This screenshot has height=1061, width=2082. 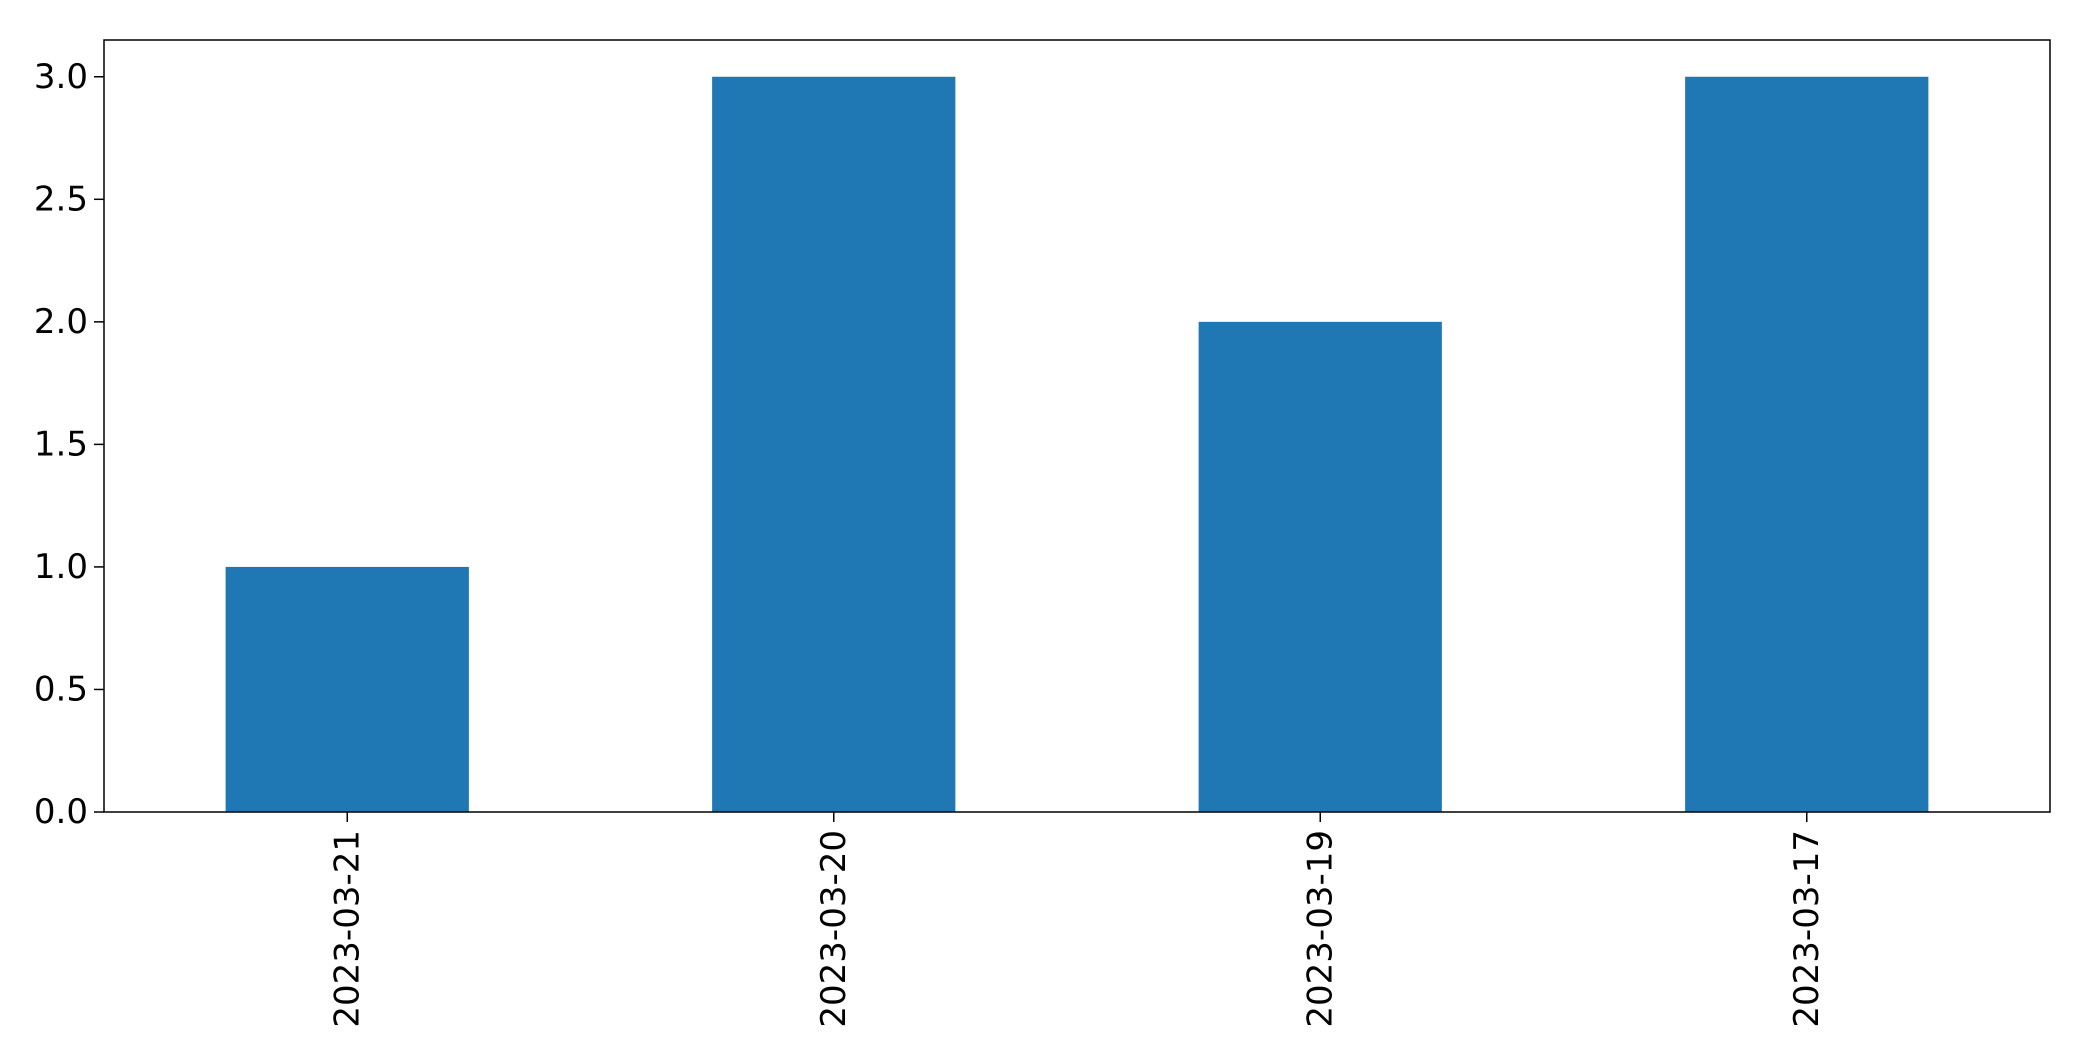 I want to click on y-tick-label: 3.0, so click(x=61, y=77).